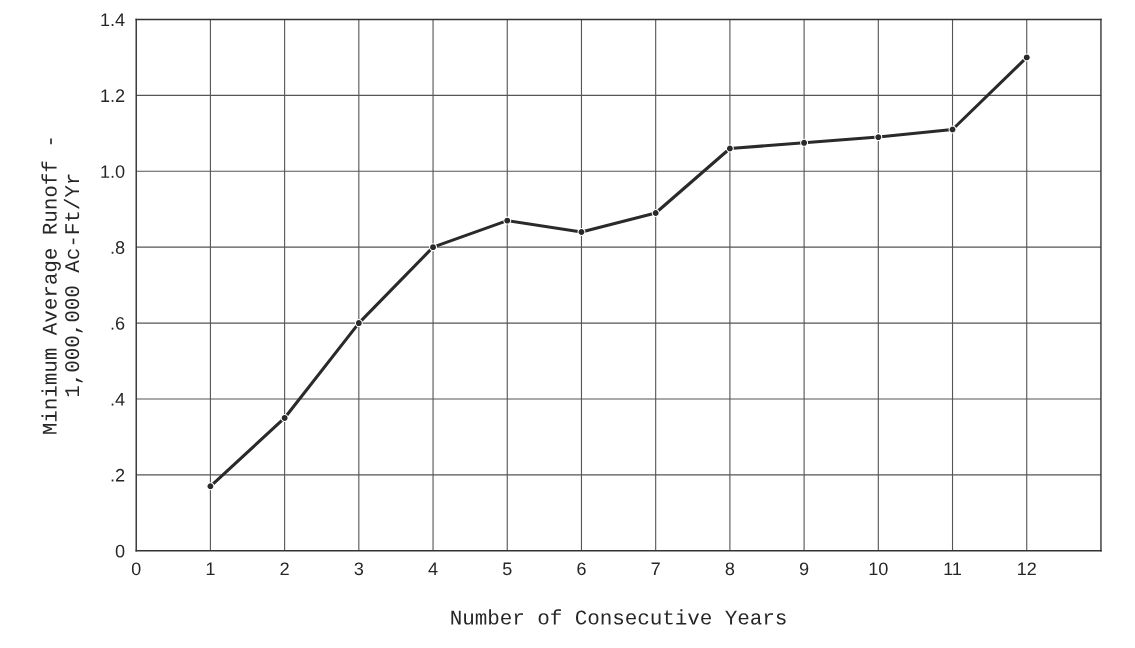  What do you see at coordinates (210, 568) in the screenshot?
I see `x-tick-label: 1` at bounding box center [210, 568].